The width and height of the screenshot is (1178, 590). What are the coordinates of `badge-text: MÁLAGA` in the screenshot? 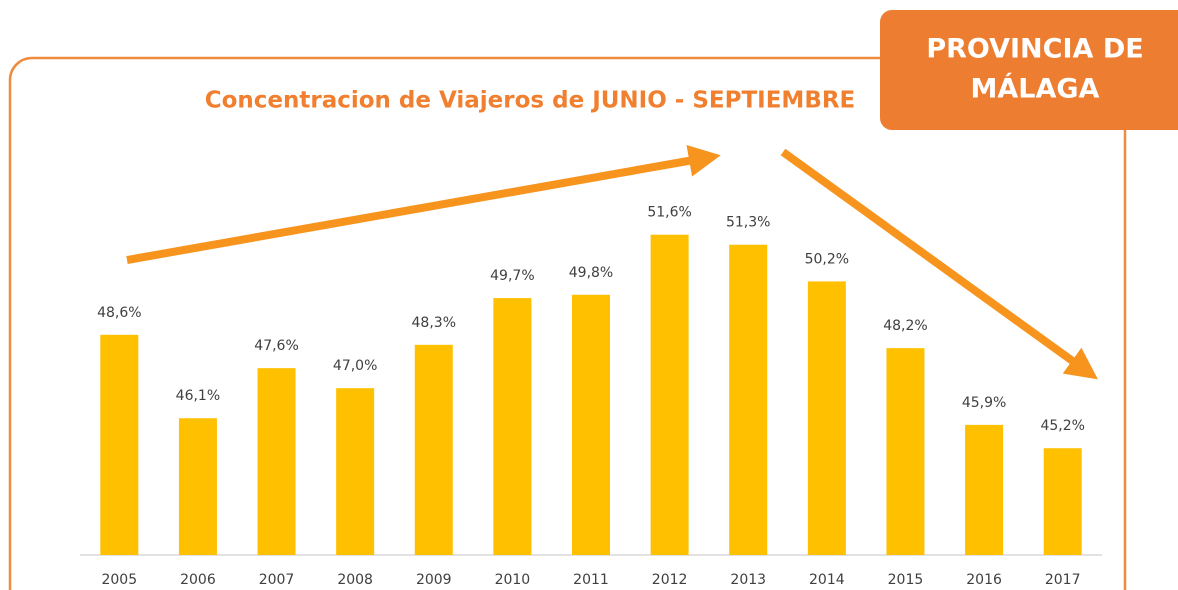 It's located at (1035, 89).